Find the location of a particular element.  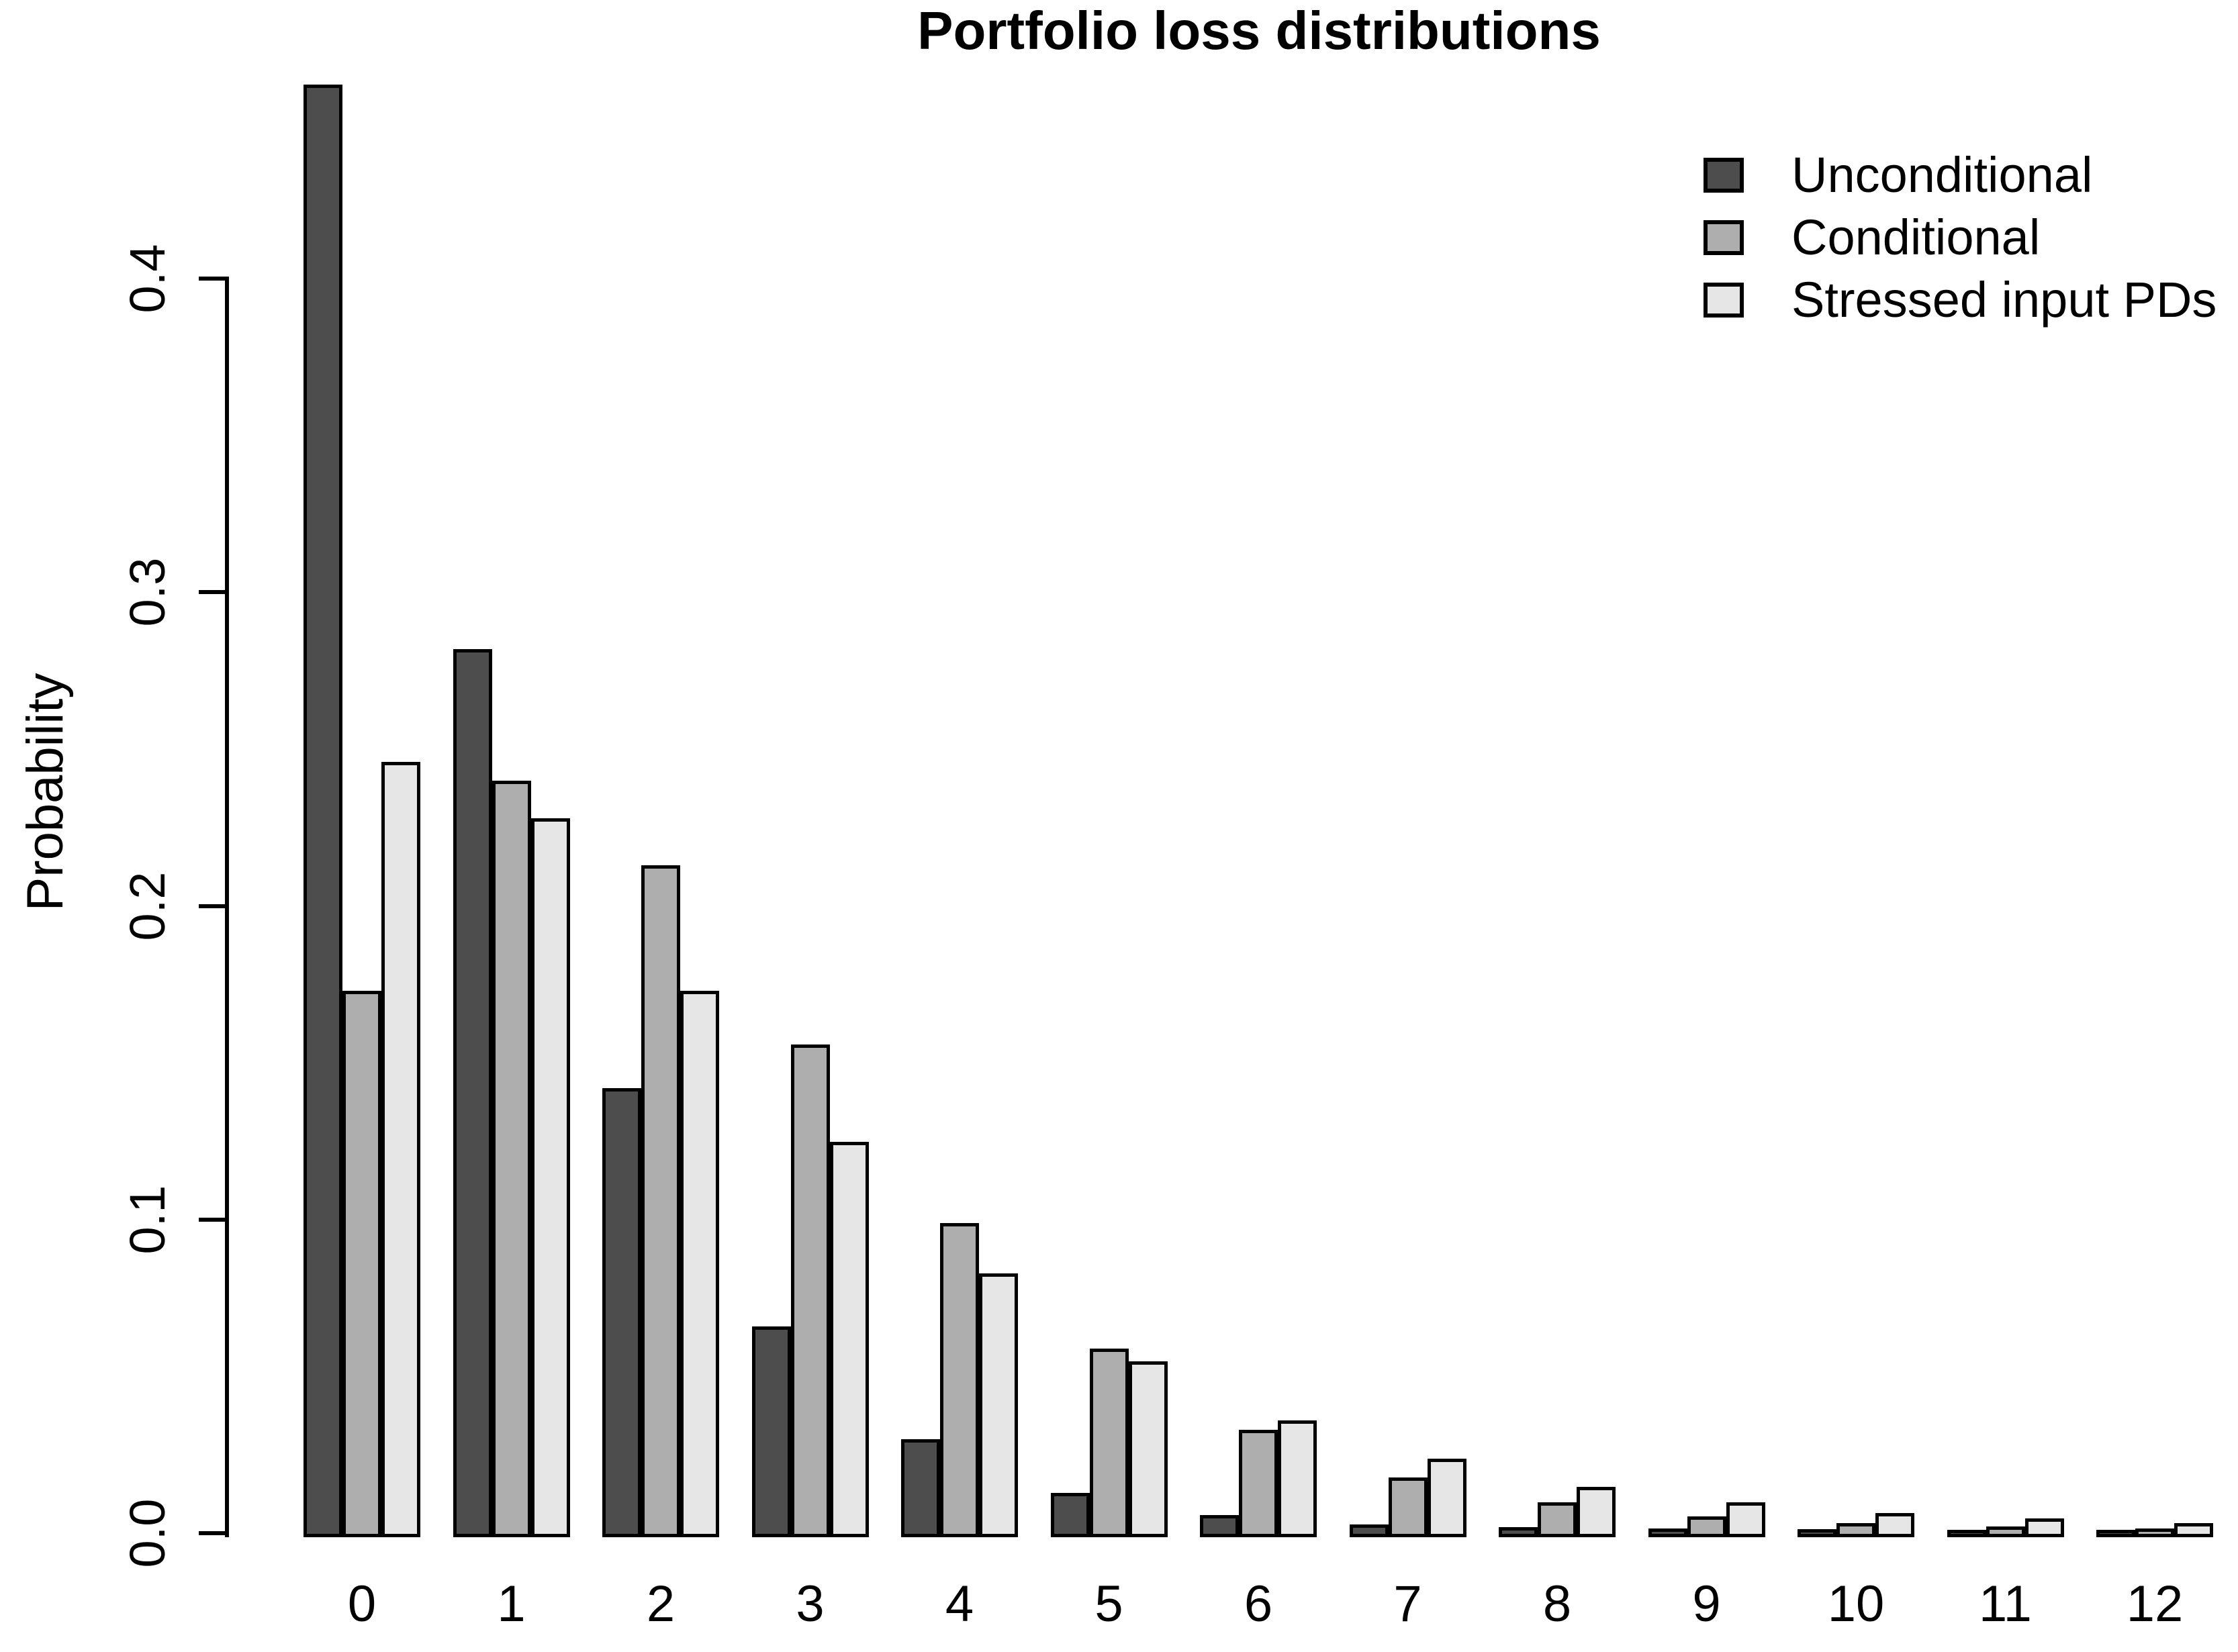

y-tick-label: 0.1 is located at coordinates (147, 1220).